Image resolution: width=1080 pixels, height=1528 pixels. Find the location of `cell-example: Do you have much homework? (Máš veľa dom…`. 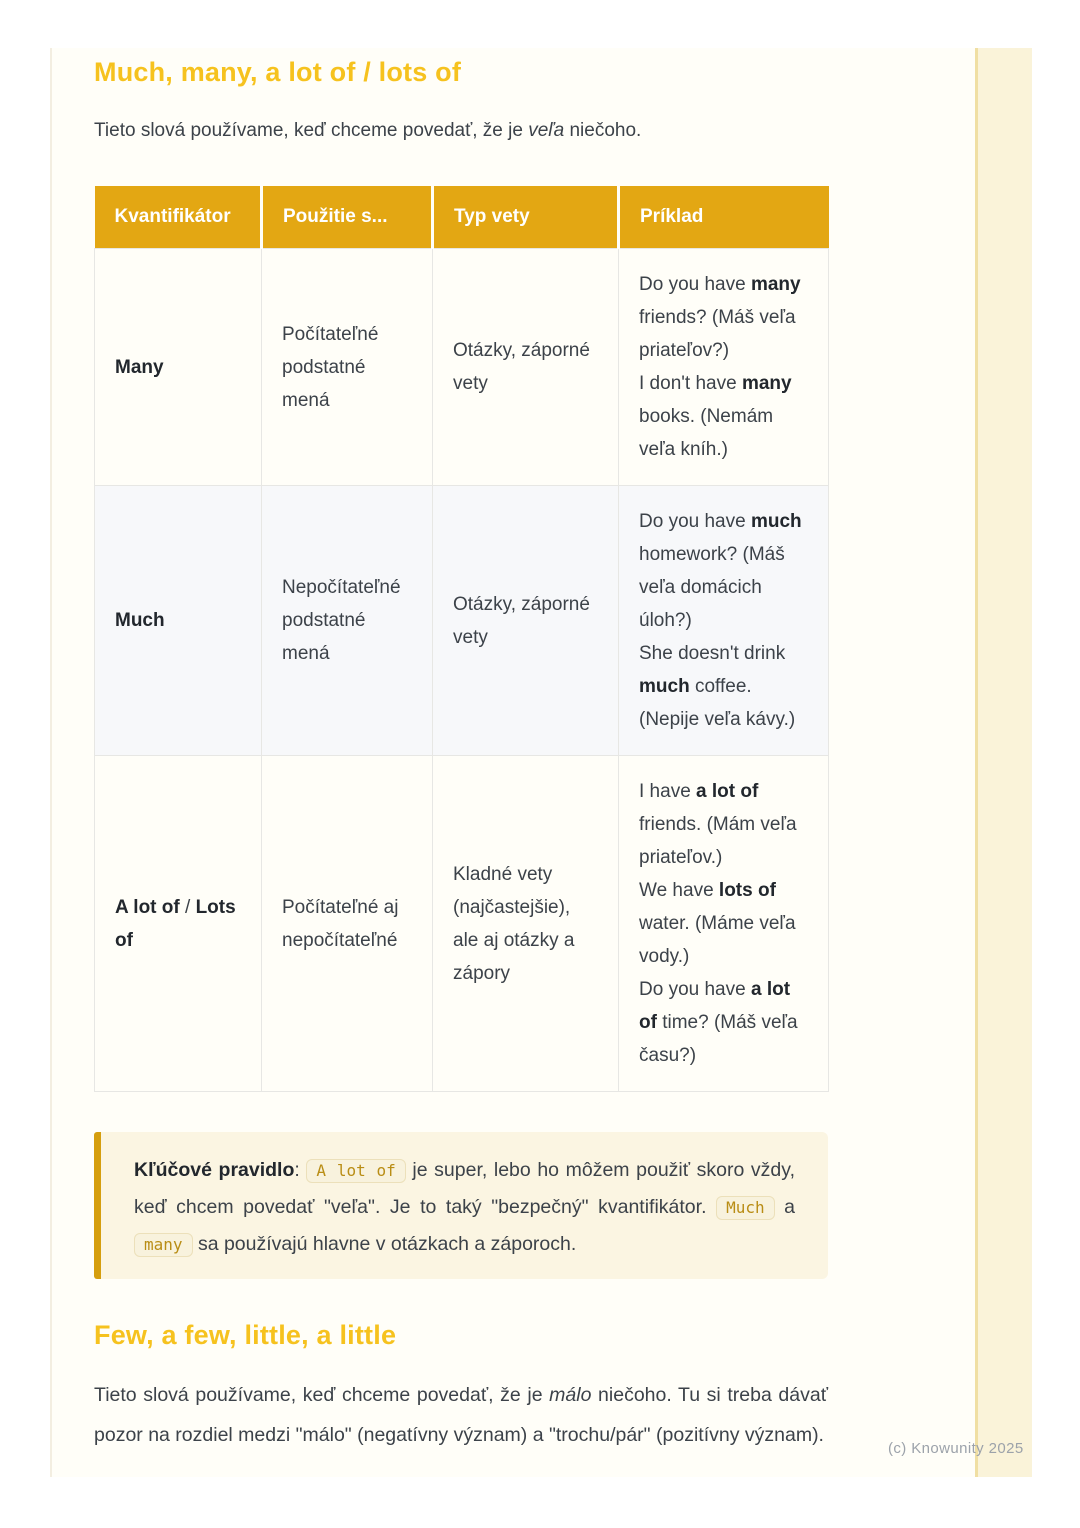

cell-example: Do you have much homework? (Máš veľa dom… is located at coordinates (723, 620).